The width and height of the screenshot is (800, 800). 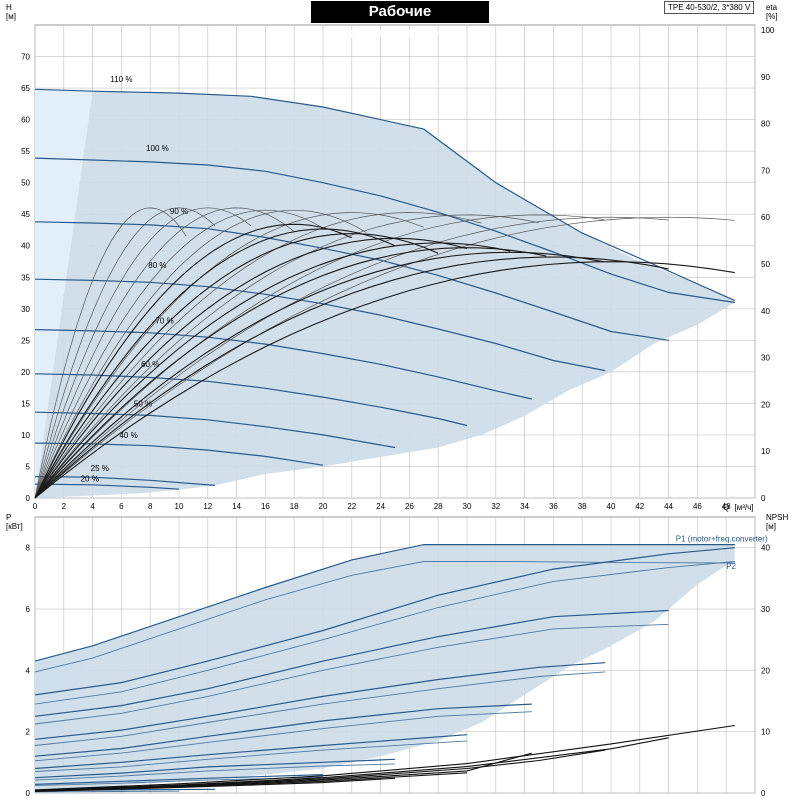 I want to click on x-tick-label: 42, so click(x=639, y=506).